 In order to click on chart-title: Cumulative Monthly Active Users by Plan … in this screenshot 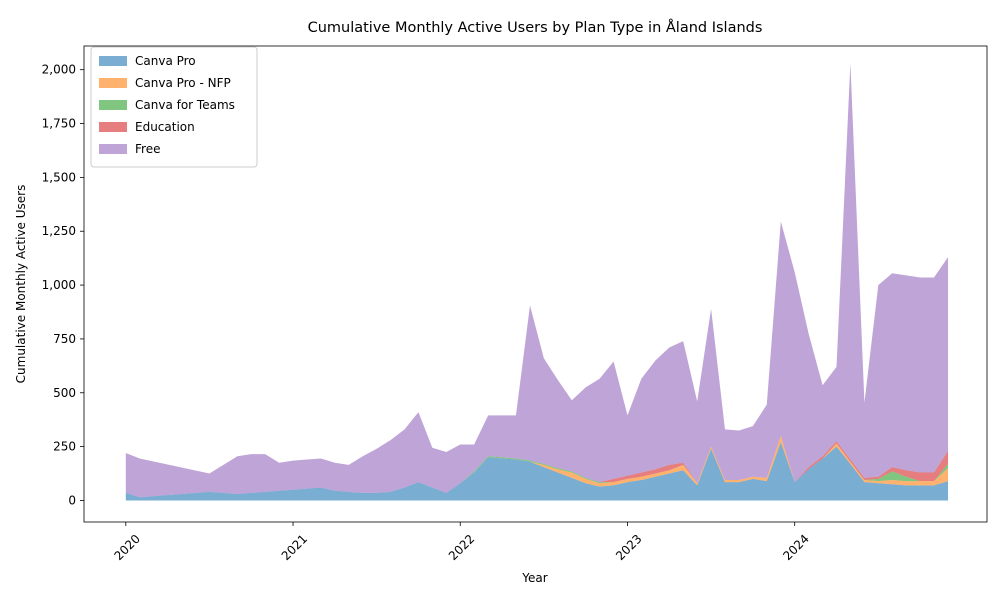, I will do `click(535, 27)`.